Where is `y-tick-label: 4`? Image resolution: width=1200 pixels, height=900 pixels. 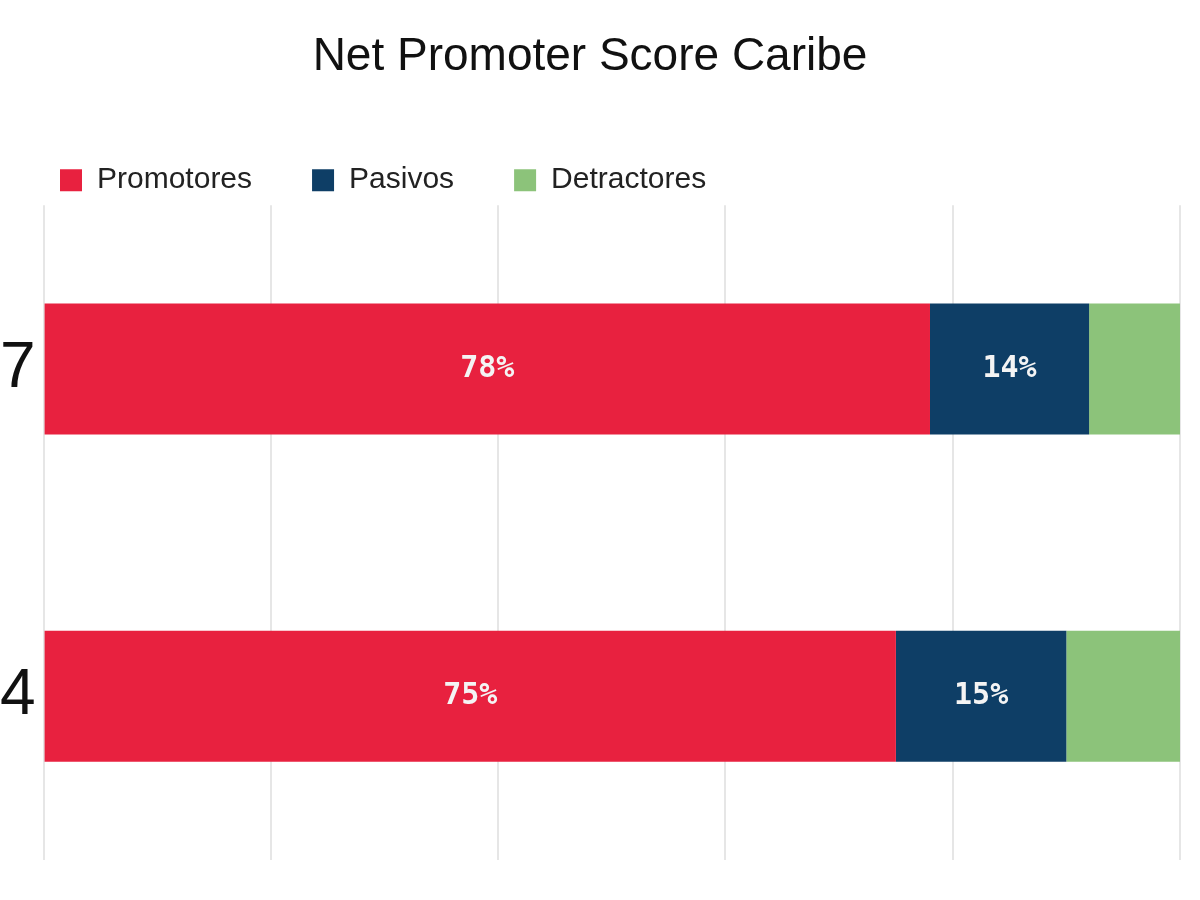
y-tick-label: 4 is located at coordinates (18, 691).